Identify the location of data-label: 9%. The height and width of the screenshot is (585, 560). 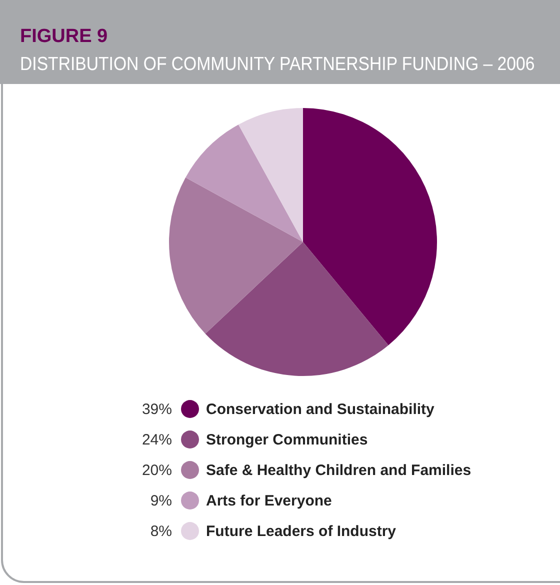
(161, 501).